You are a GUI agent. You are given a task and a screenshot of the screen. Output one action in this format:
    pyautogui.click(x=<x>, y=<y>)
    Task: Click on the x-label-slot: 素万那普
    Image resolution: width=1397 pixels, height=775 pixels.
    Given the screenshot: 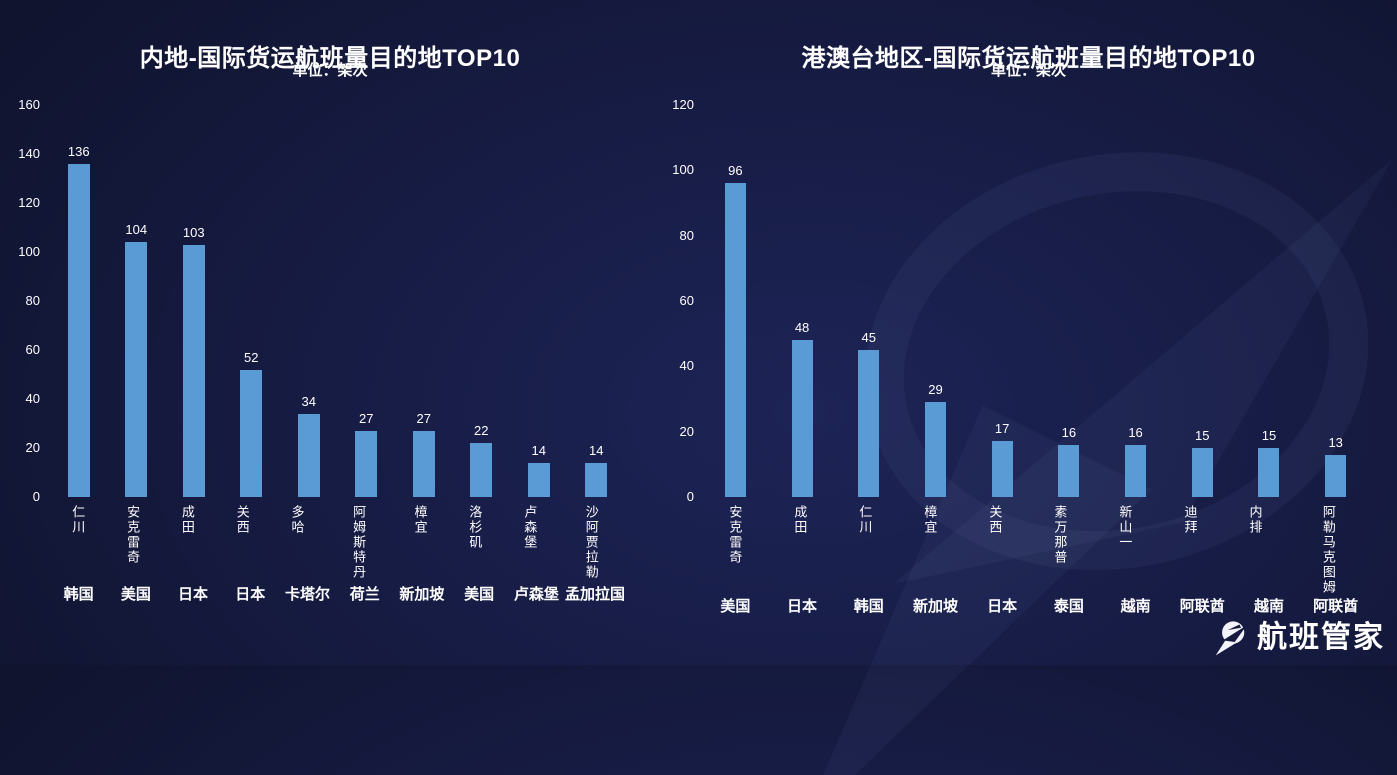 What is the action you would take?
    pyautogui.click(x=1059, y=550)
    